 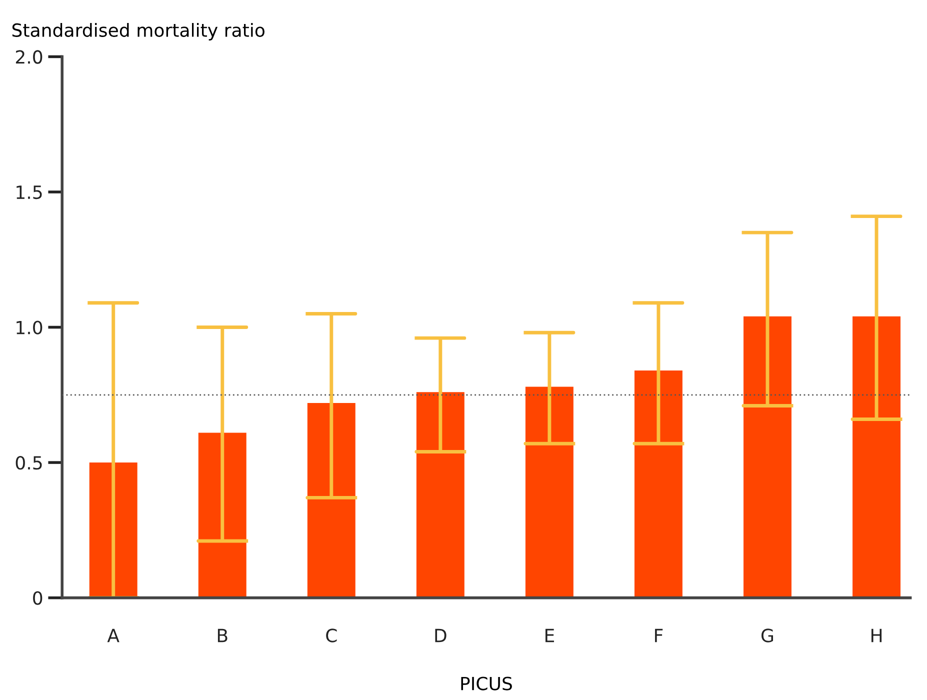 What do you see at coordinates (29, 193) in the screenshot?
I see `y-tick-label: 1.5` at bounding box center [29, 193].